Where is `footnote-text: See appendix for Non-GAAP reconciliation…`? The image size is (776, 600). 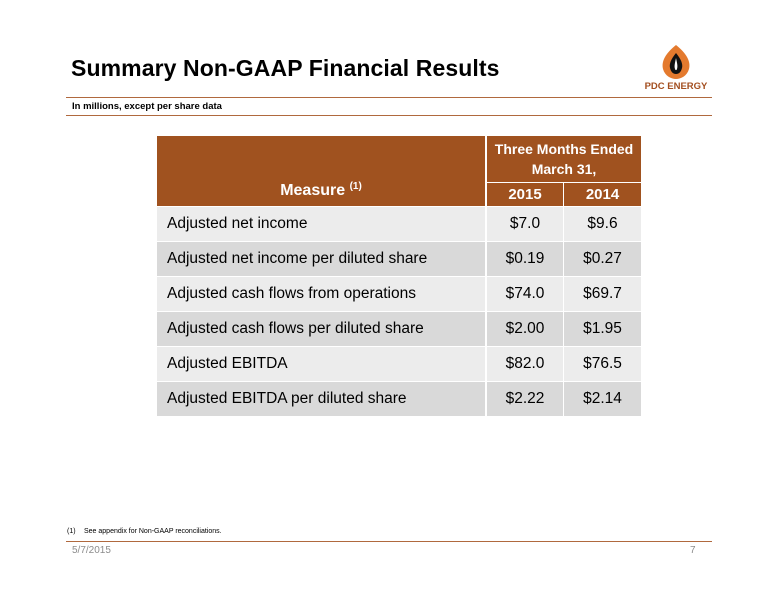
footnote-text: See appendix for Non-GAAP reconciliation… is located at coordinates (153, 531).